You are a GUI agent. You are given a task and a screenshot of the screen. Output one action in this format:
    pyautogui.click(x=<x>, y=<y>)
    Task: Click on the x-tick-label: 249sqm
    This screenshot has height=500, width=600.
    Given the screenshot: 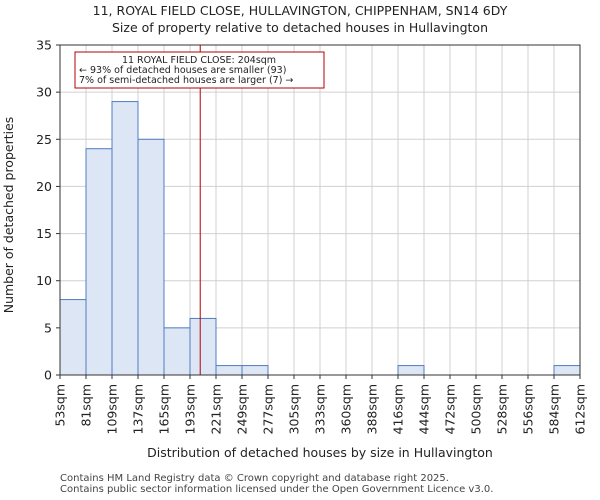 What is the action you would take?
    pyautogui.click(x=242, y=409)
    